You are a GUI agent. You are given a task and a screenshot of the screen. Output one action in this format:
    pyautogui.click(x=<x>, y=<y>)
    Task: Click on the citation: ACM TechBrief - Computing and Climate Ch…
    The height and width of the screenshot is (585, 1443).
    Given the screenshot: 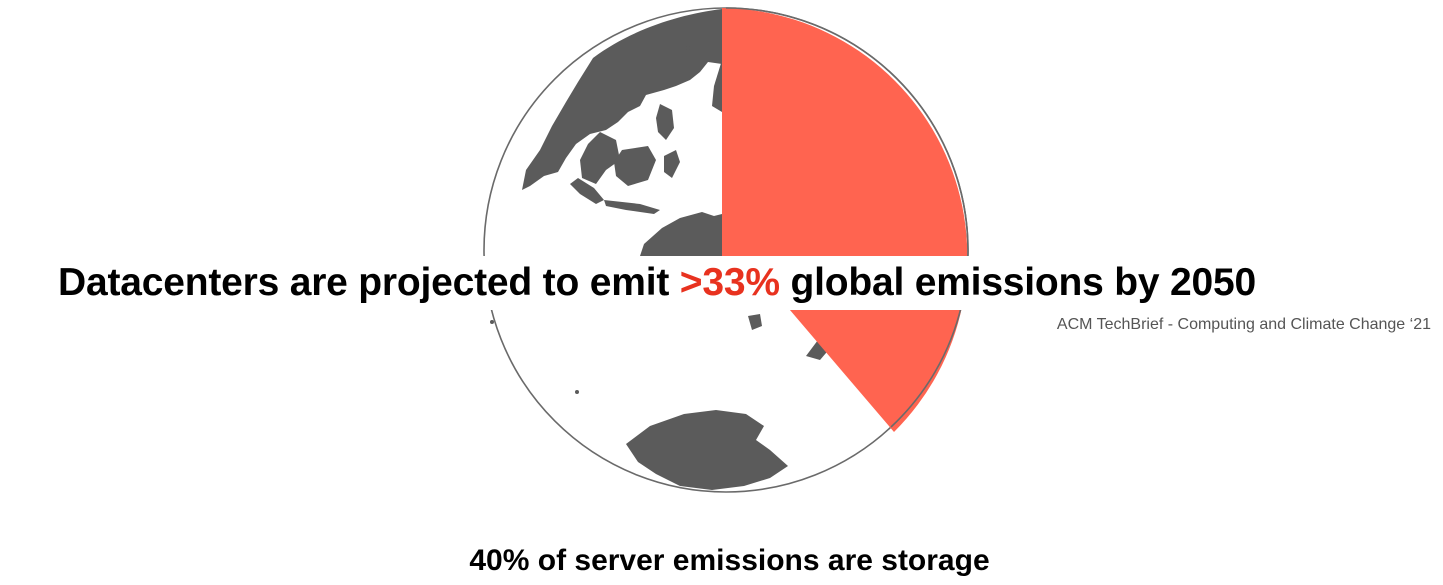 What is the action you would take?
    pyautogui.click(x=1243, y=324)
    